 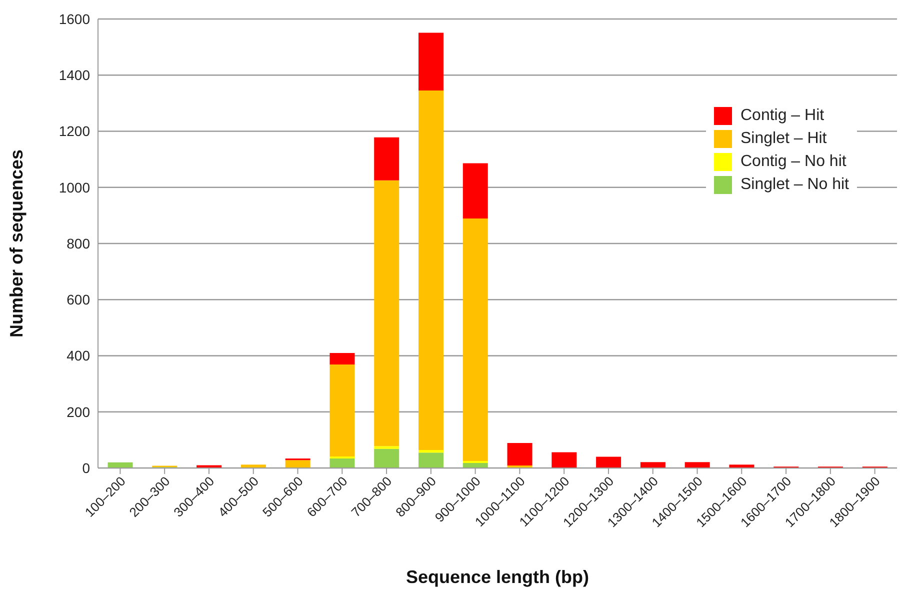 I want to click on legend-label: Contig – Hit, so click(x=782, y=116).